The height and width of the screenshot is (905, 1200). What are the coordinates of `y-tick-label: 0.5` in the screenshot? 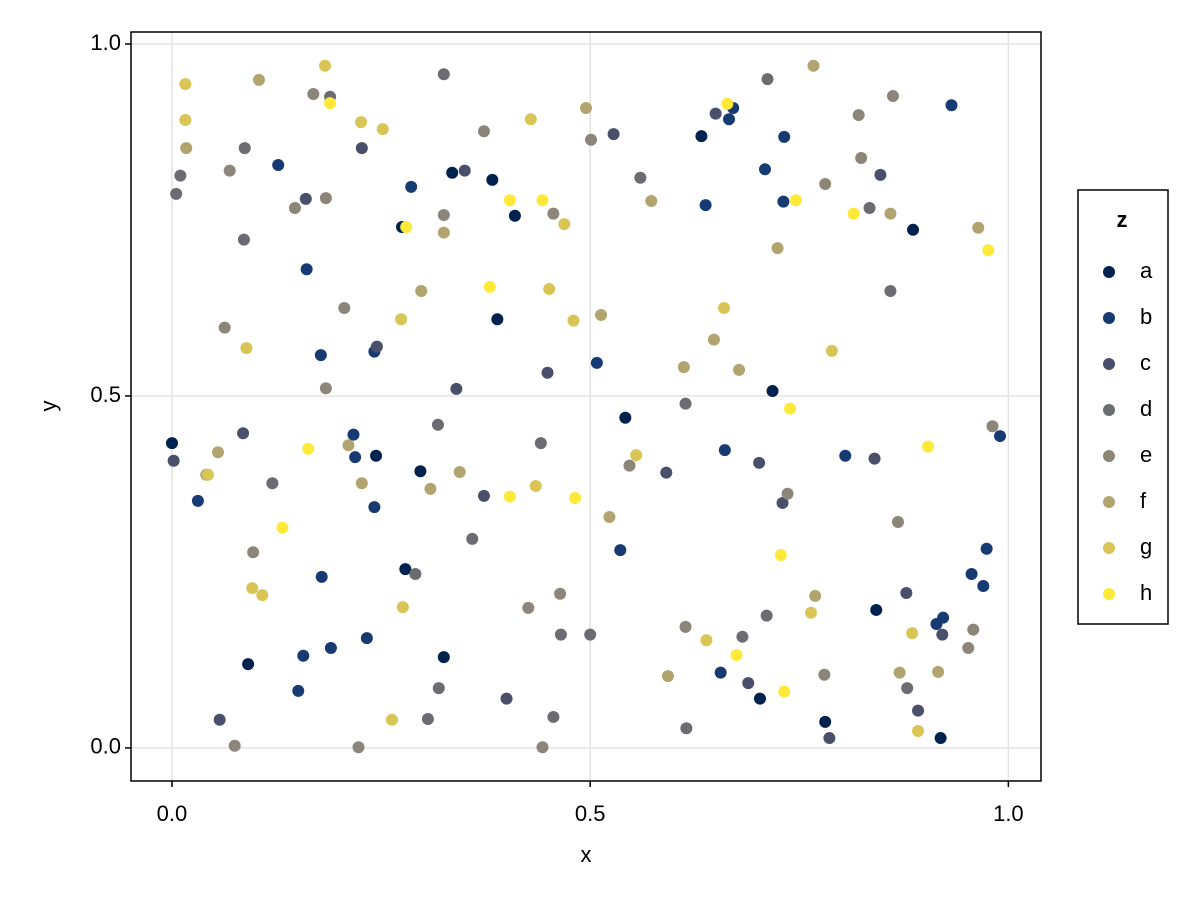 It's located at (105, 394).